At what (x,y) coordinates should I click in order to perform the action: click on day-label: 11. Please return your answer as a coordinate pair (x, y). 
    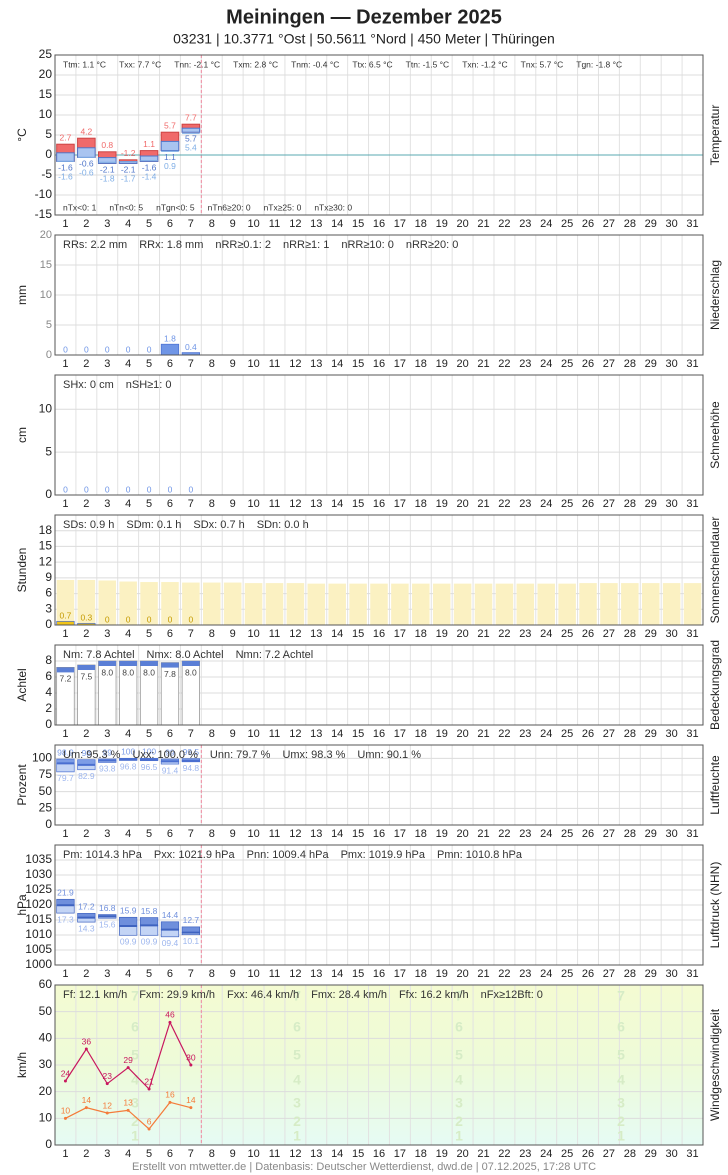
    Looking at the image, I should click on (274, 974).